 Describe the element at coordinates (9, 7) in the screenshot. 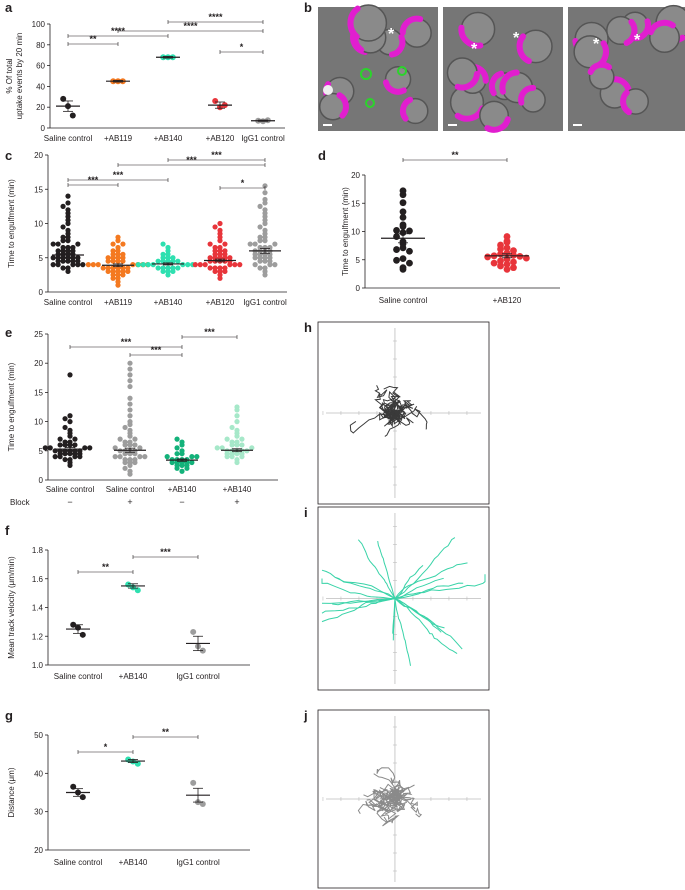

I see `panel-letter-a: a` at that location.